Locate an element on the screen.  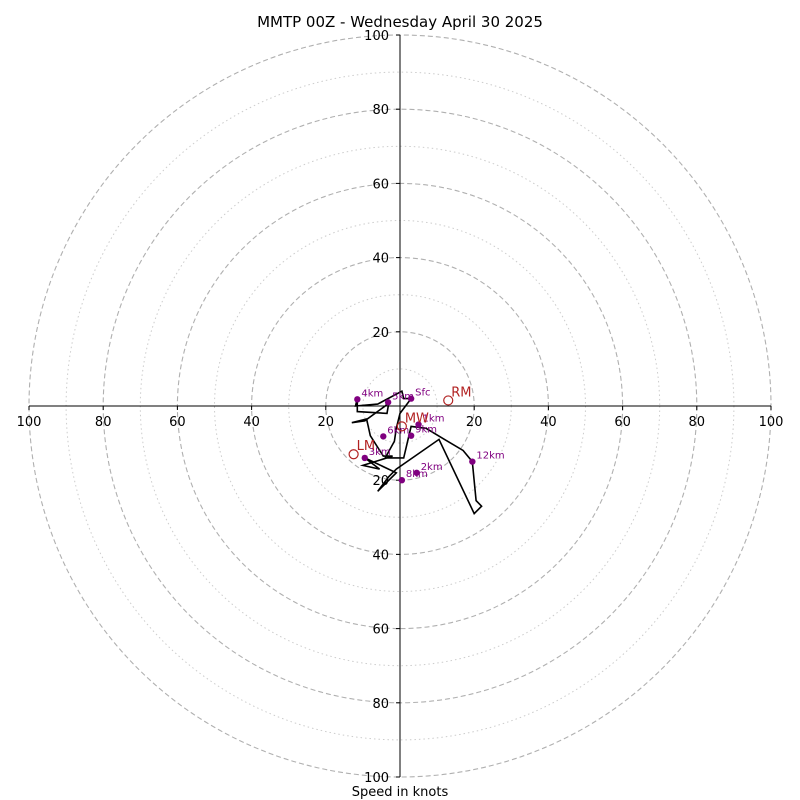
chart-title: MMTP 00Z - Wednesday April 30 2025 is located at coordinates (400, 22).